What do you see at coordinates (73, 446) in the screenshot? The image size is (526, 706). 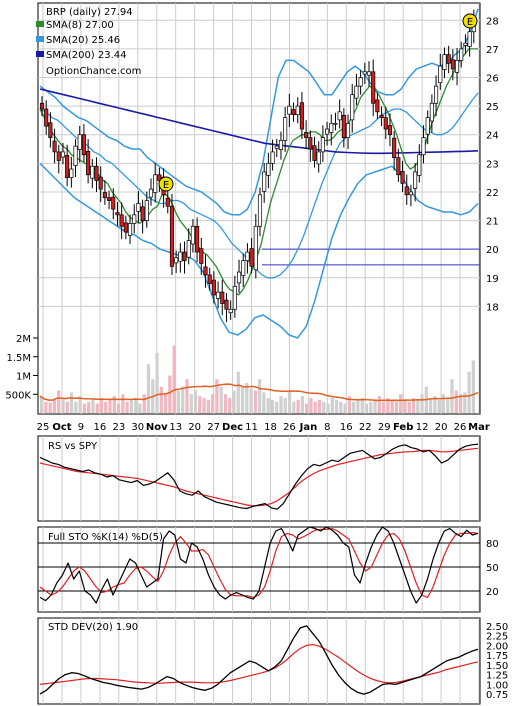 I see `rs-label: RS vs SPY` at bounding box center [73, 446].